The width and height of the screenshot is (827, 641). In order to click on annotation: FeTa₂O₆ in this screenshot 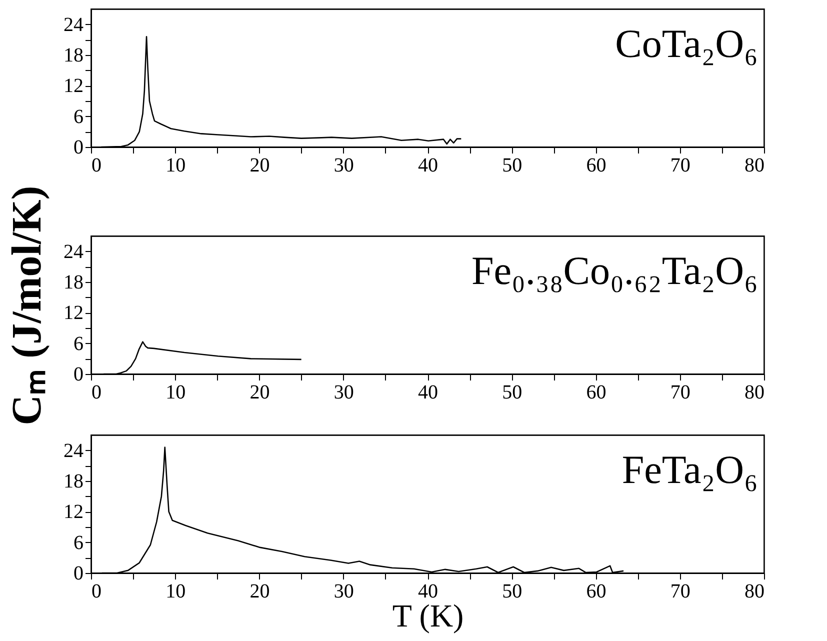, I will do `click(690, 469)`.